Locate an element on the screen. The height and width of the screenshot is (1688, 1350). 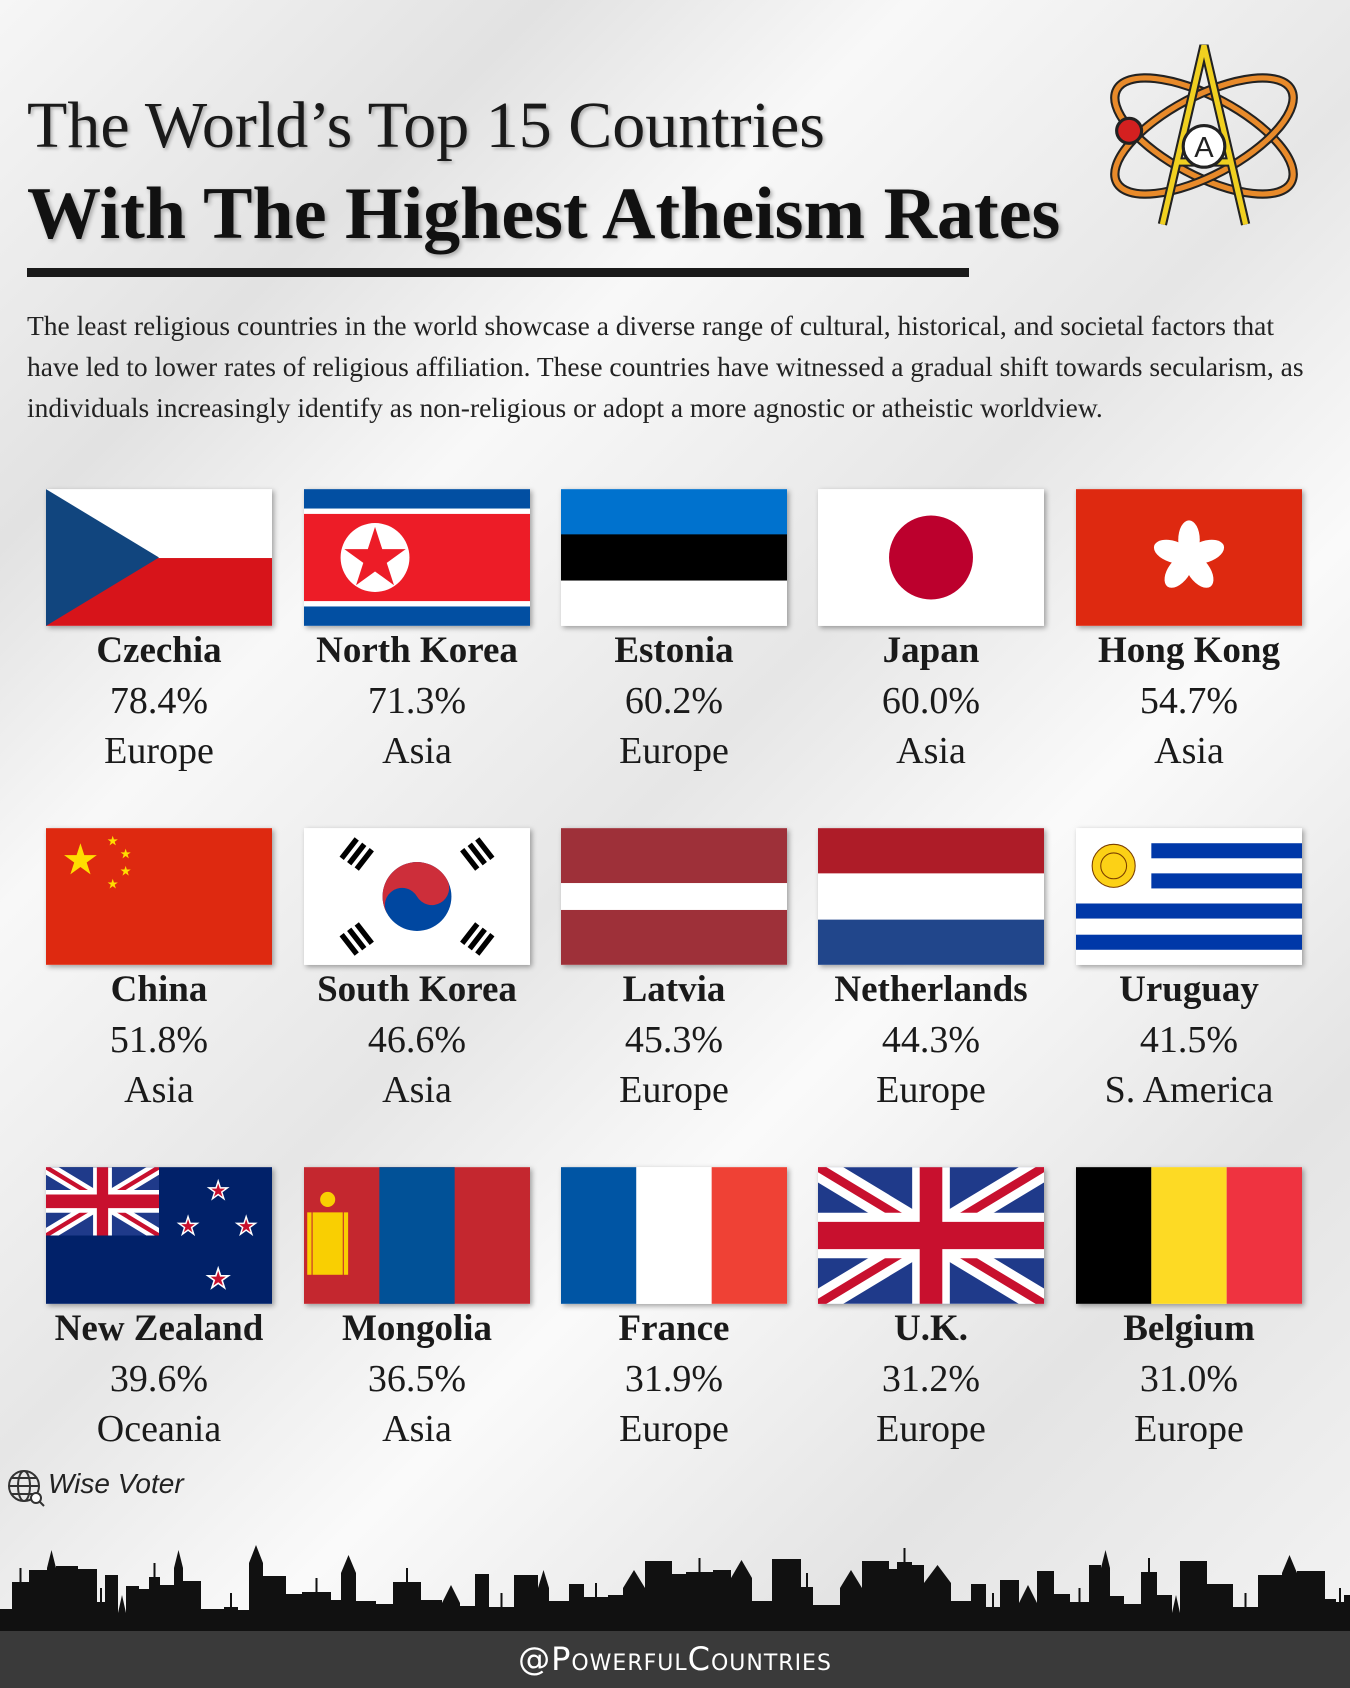
country-name: China is located at coordinates (159, 989).